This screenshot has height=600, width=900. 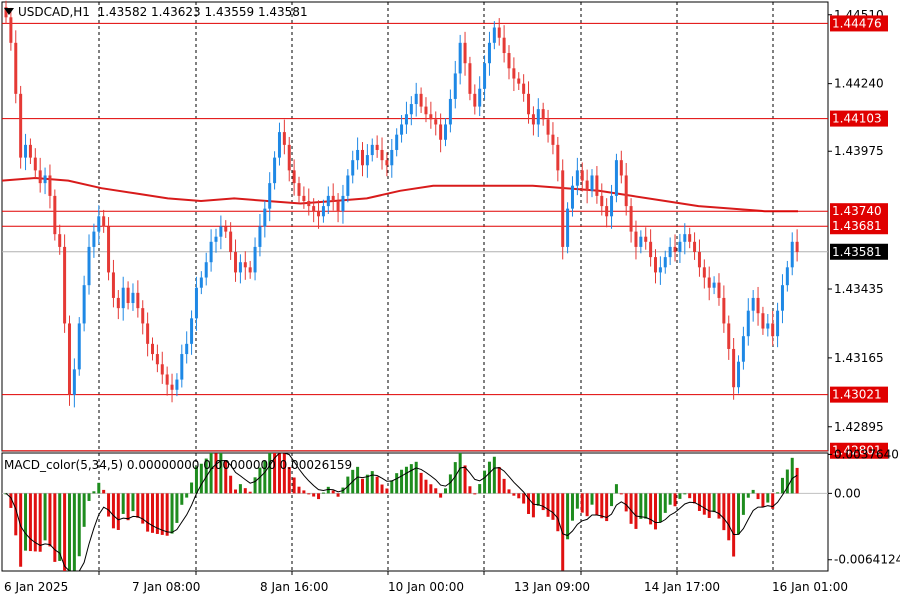 I want to click on macd-value-1: 0.00000000, so click(x=163, y=465).